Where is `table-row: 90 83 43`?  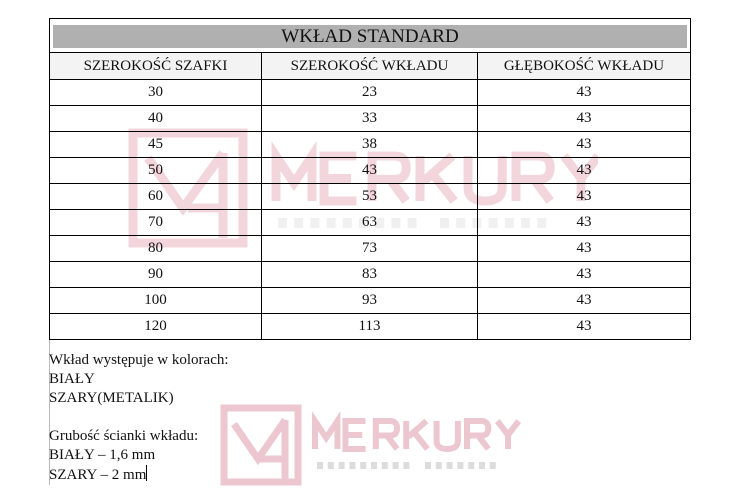 table-row: 90 83 43 is located at coordinates (370, 274).